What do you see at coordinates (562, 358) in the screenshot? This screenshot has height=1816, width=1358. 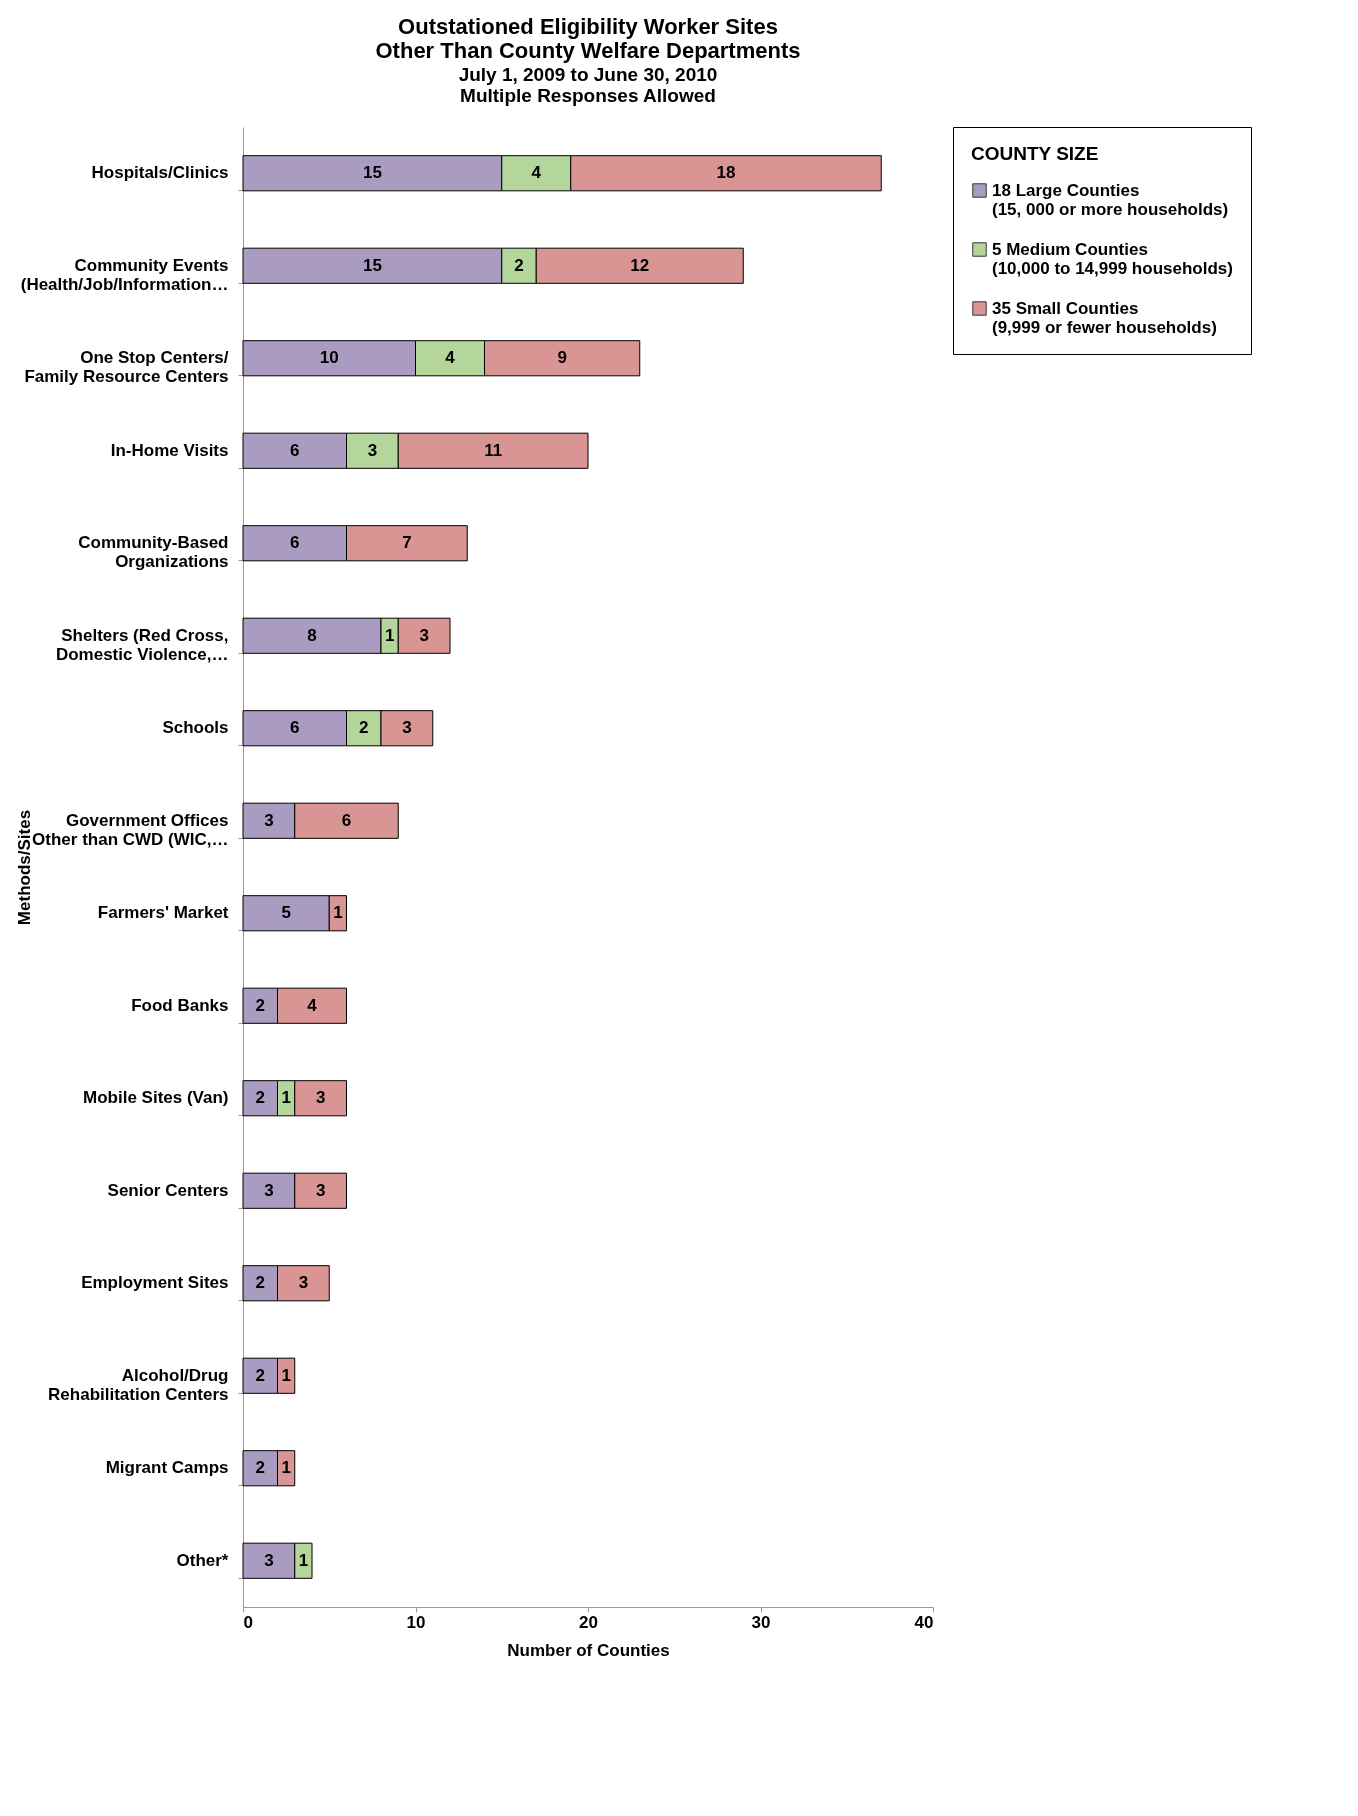 I see `data-label: 9` at bounding box center [562, 358].